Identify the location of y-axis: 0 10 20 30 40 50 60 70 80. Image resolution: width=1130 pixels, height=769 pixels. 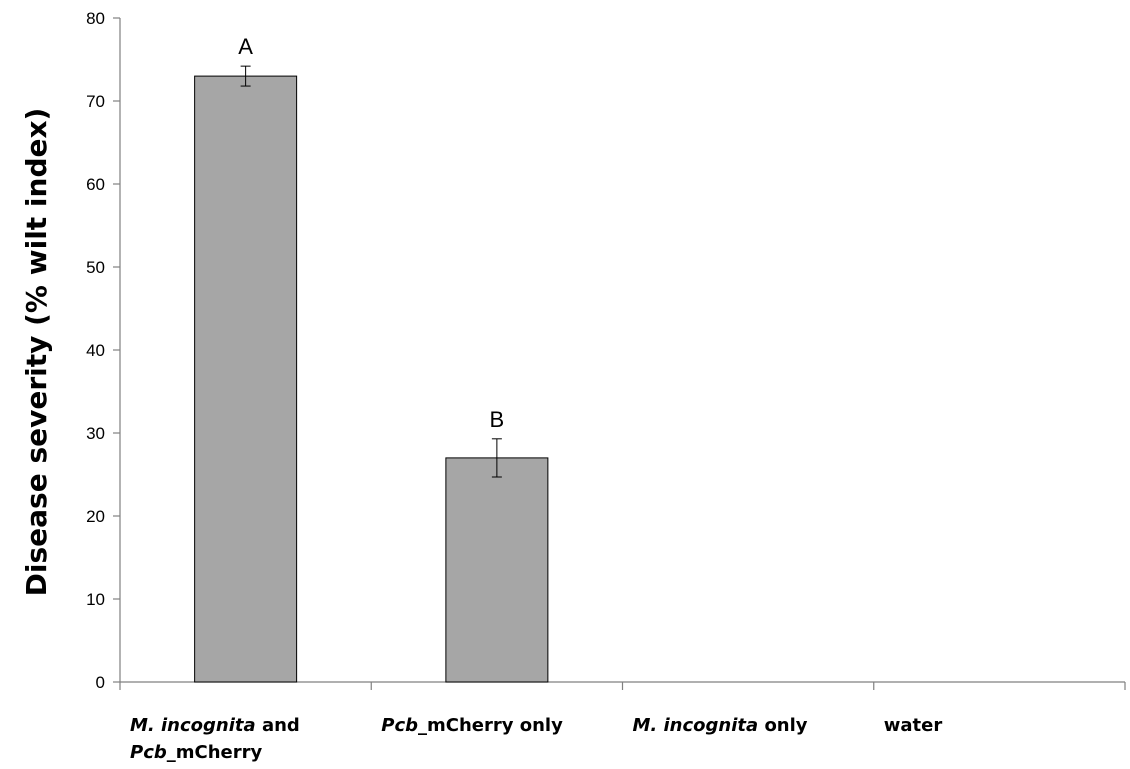
(103, 350).